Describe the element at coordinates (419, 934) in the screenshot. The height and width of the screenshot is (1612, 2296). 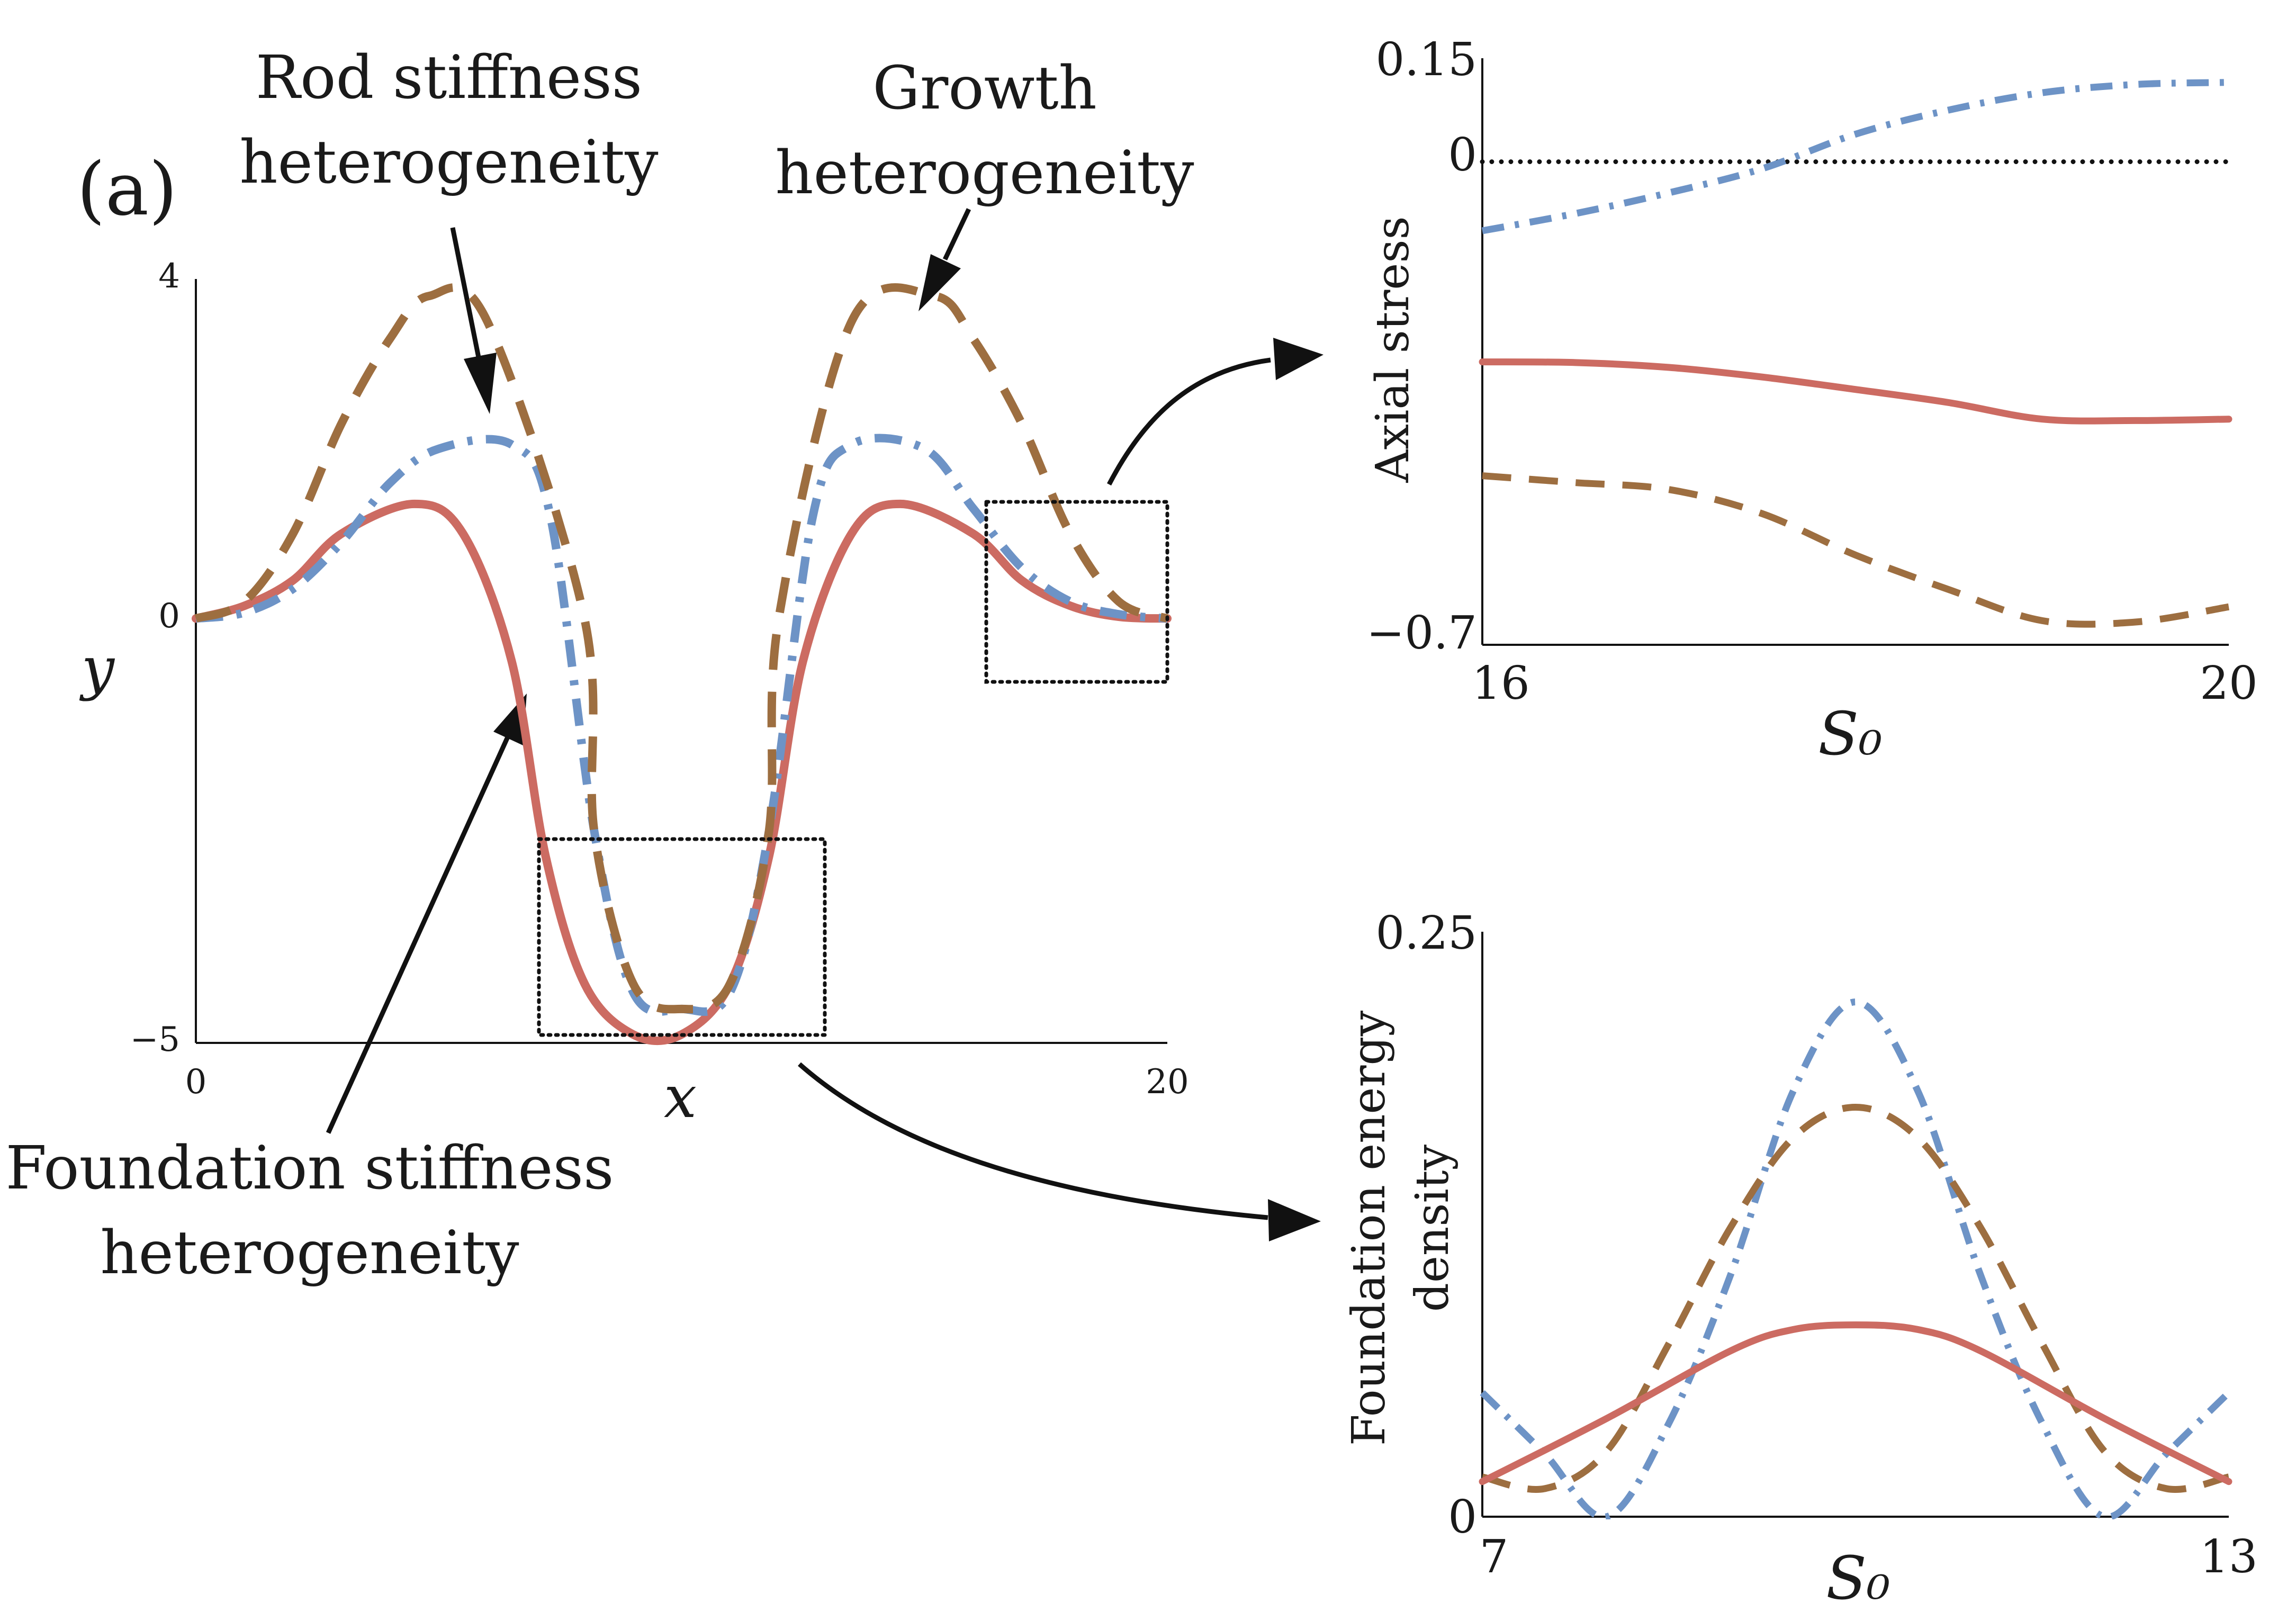
I see `foundation-annotation-arrow` at that location.